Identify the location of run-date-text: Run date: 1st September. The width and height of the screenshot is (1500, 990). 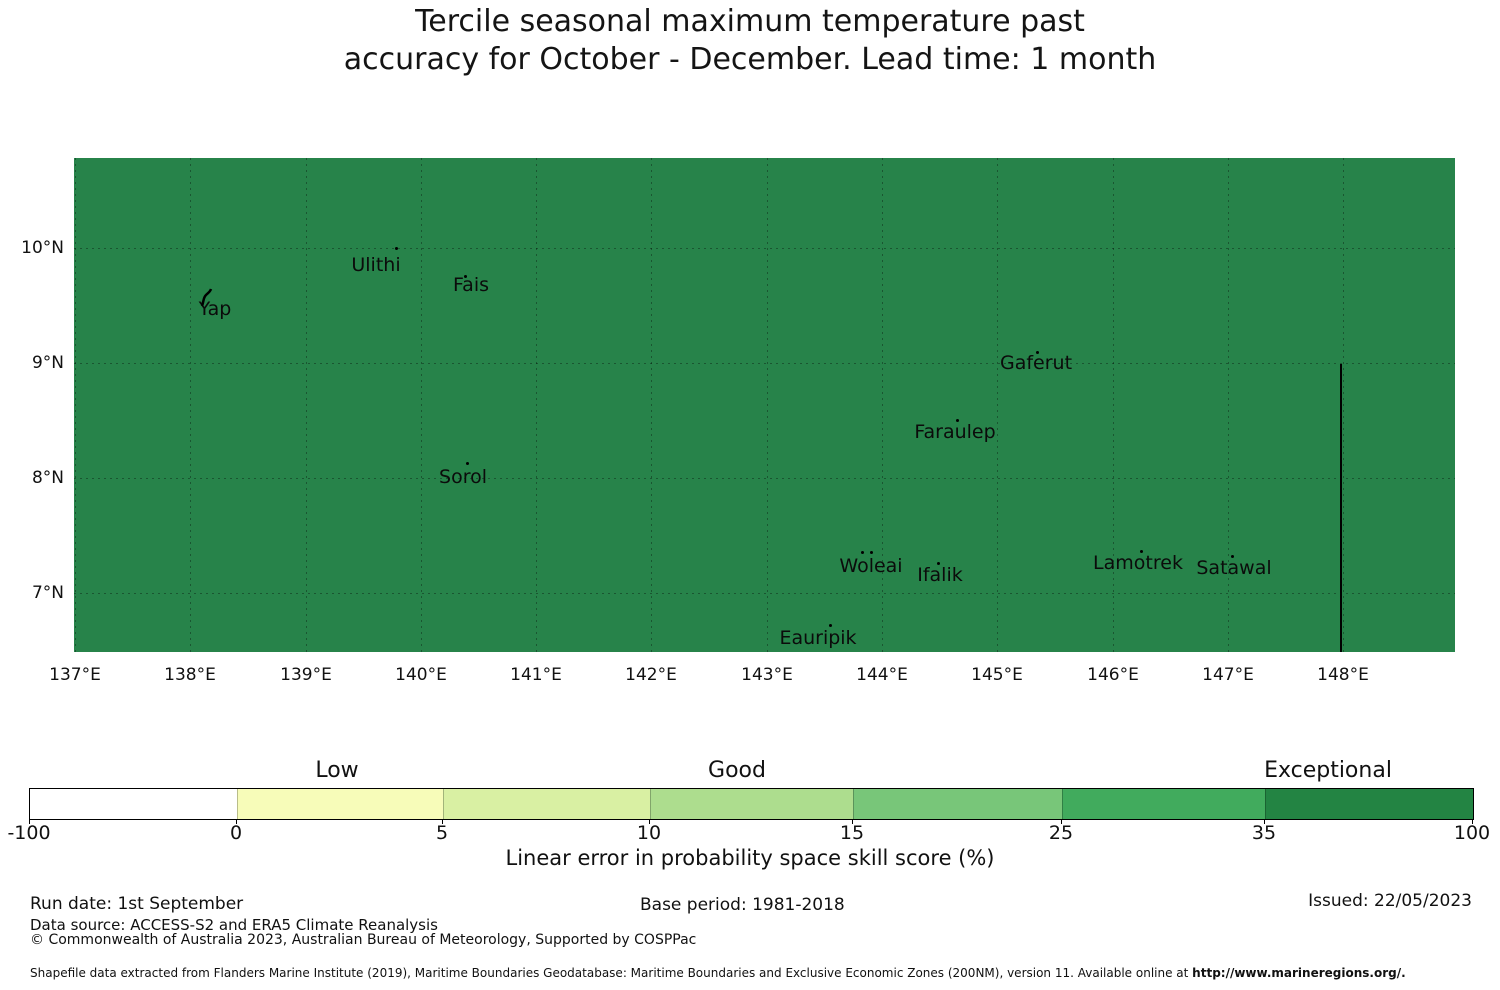
(137, 904).